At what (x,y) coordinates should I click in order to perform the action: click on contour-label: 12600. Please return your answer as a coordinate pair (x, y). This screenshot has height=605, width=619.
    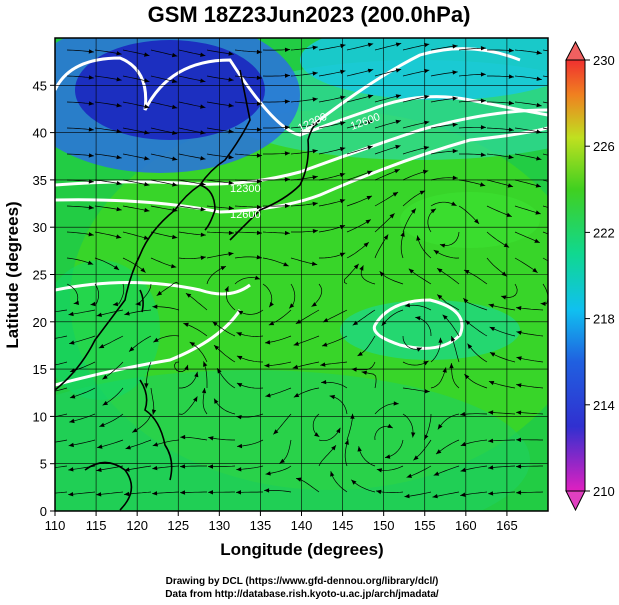
    Looking at the image, I should click on (245, 215).